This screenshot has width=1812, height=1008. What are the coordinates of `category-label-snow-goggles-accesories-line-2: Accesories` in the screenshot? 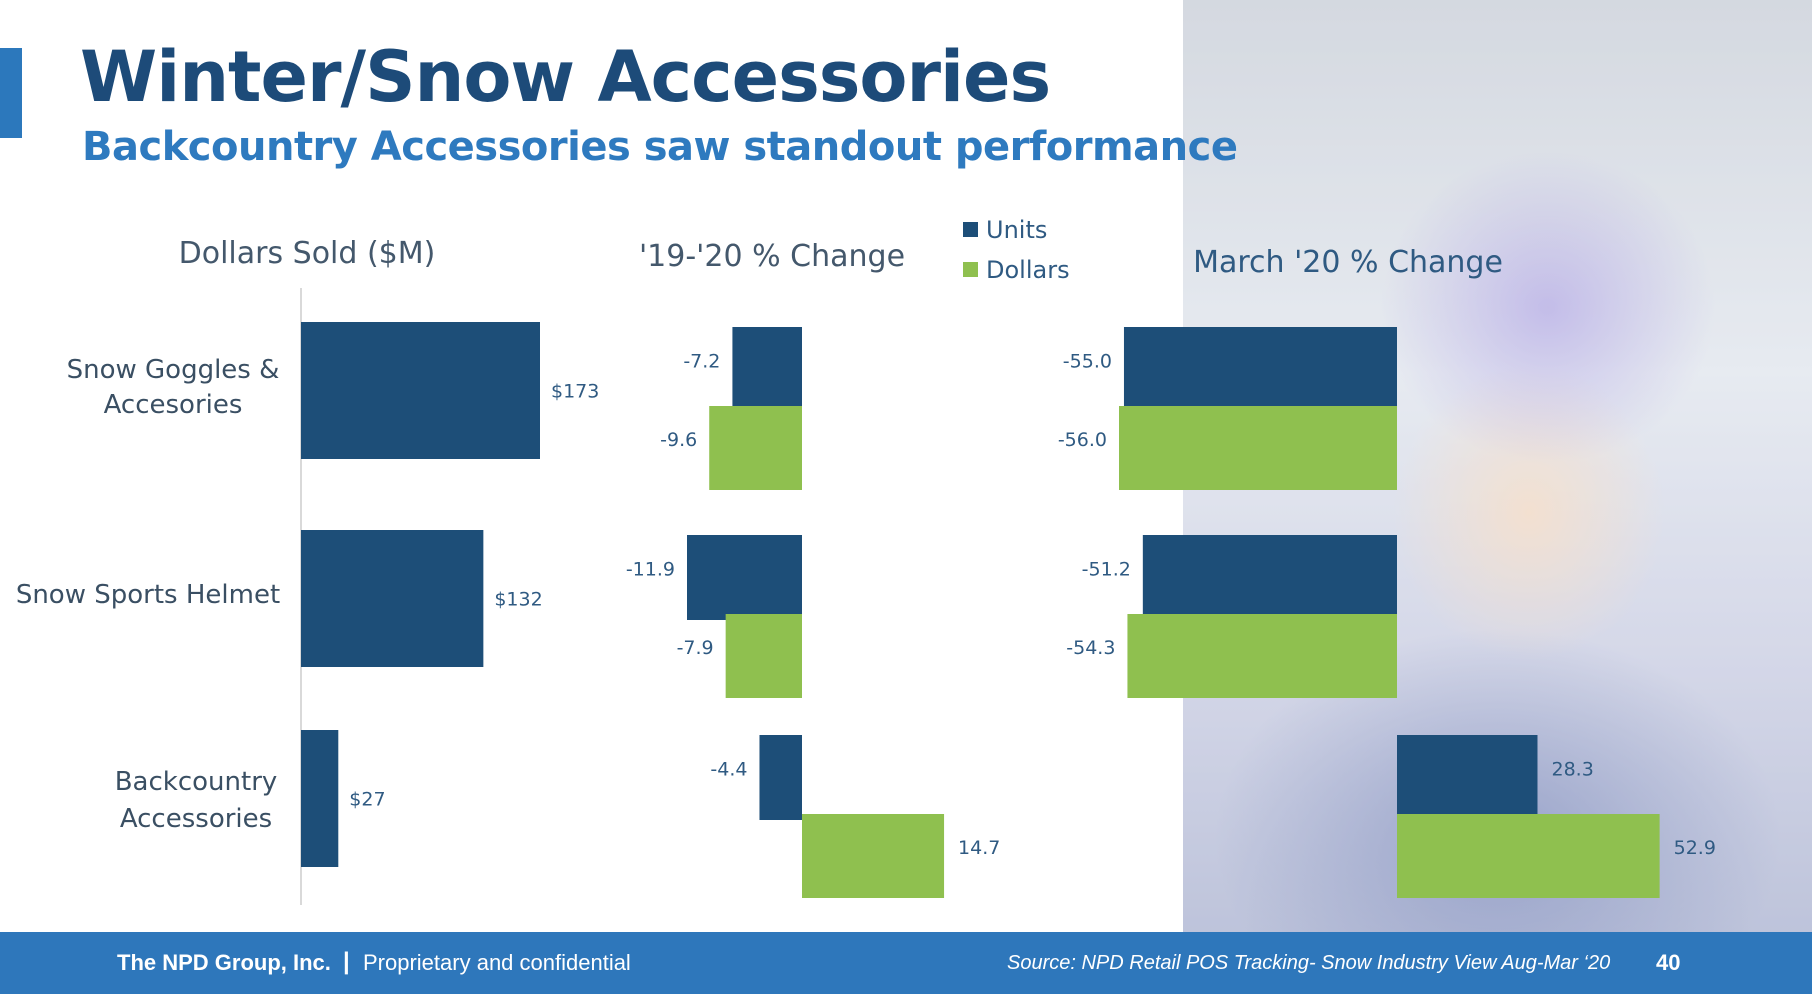 It's located at (173, 405).